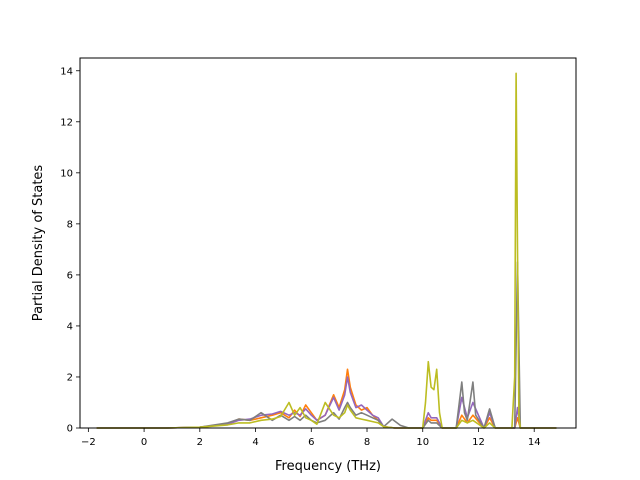  I want to click on x-axis-label: Frequency (THz), so click(328, 466).